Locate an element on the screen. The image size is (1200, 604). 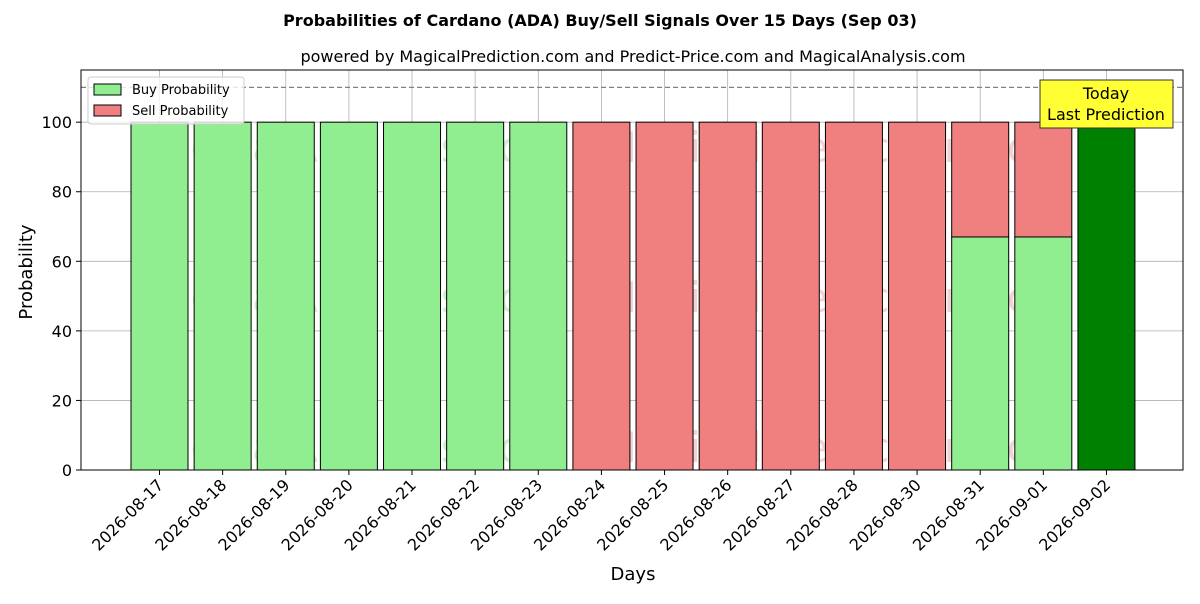
x-axis-label: Days is located at coordinates (633, 574).